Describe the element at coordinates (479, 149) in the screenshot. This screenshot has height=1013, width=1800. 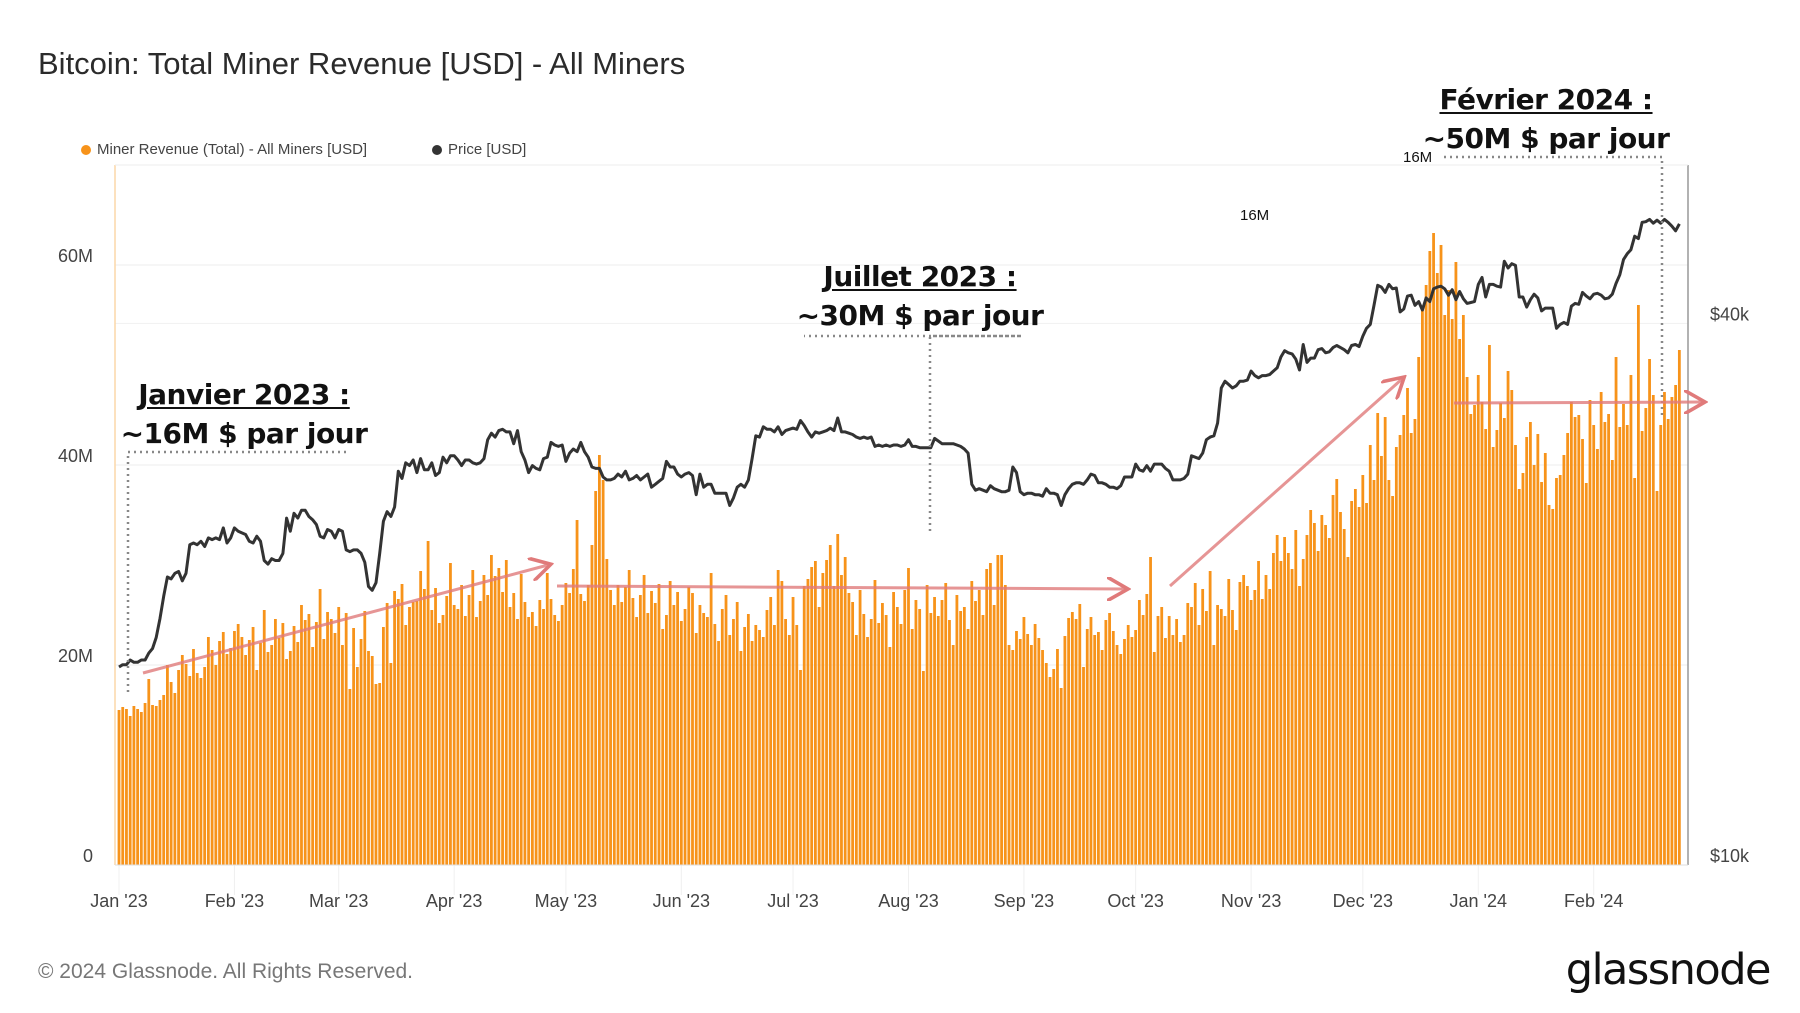
I see `legend-item-price: Price [USD]` at that location.